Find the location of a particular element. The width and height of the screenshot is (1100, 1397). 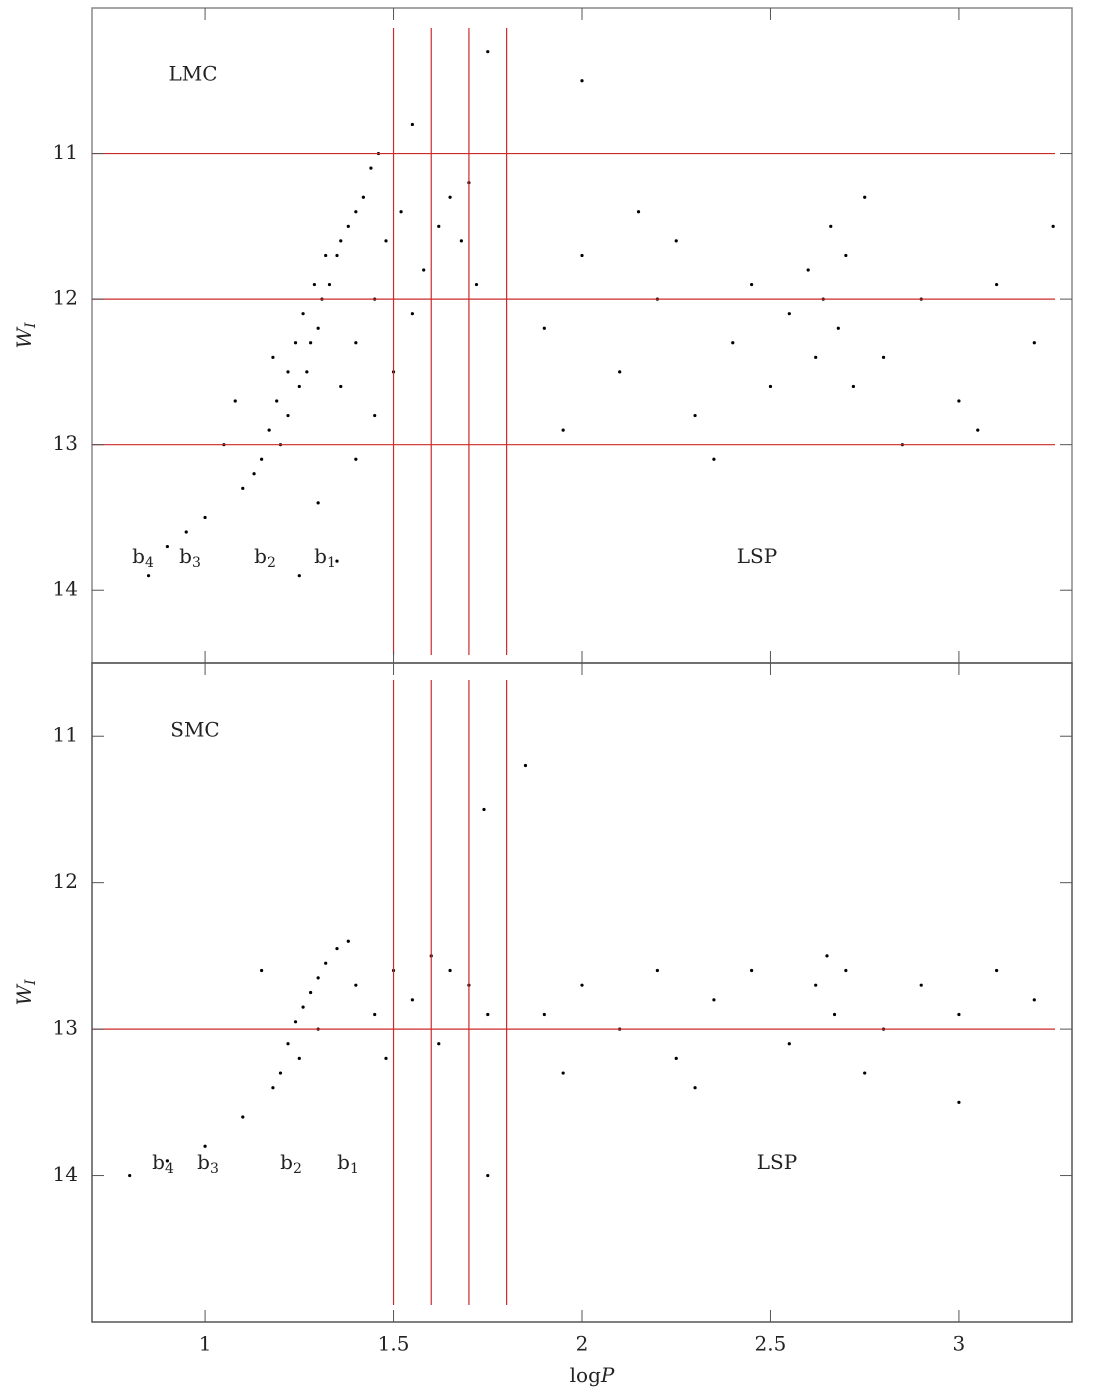

annotation: b1 is located at coordinates (325, 558).